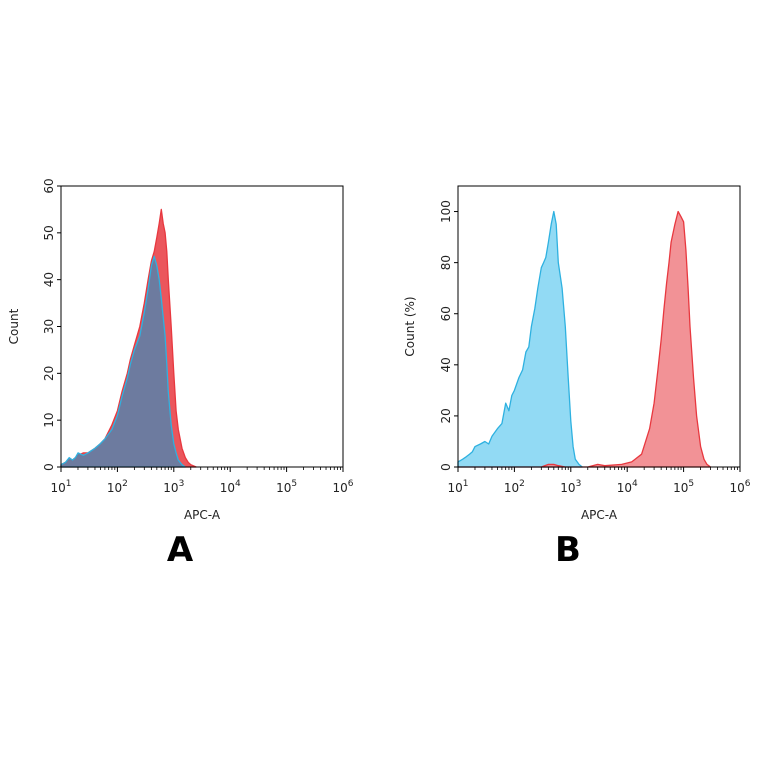 This screenshot has width=764, height=764. What do you see at coordinates (446, 211) in the screenshot?
I see `y-tick-label: 100` at bounding box center [446, 211].